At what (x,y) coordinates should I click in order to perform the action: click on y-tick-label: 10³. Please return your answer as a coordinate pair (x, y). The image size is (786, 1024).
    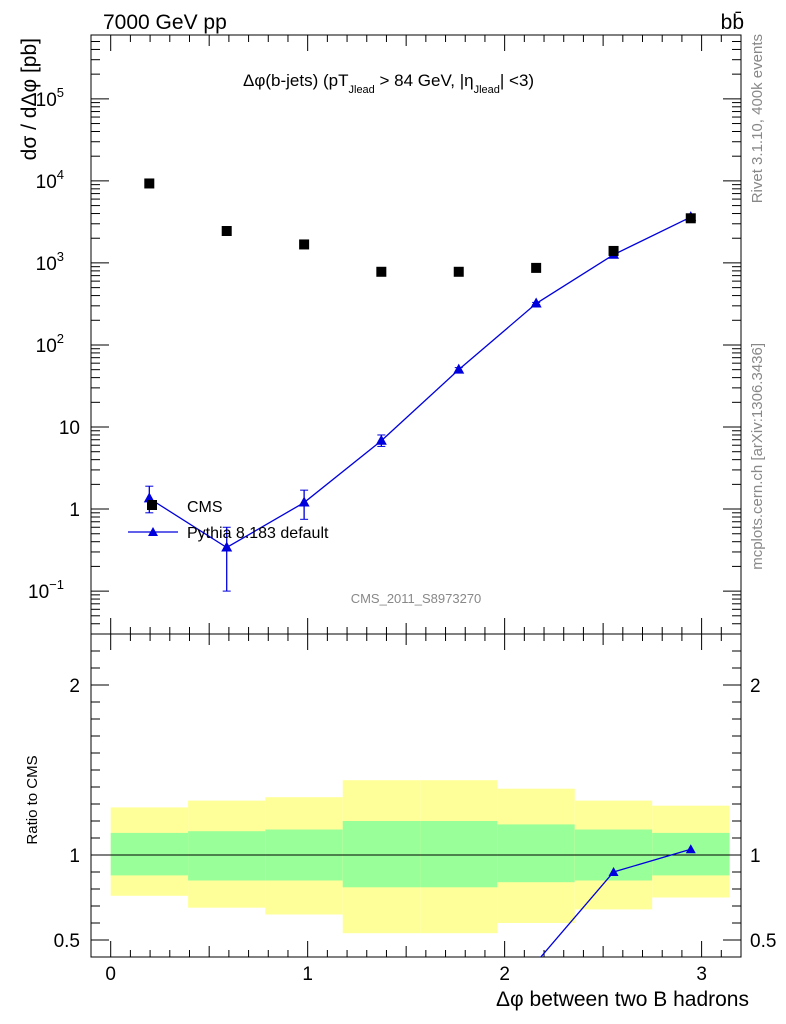
    Looking at the image, I should click on (50, 262).